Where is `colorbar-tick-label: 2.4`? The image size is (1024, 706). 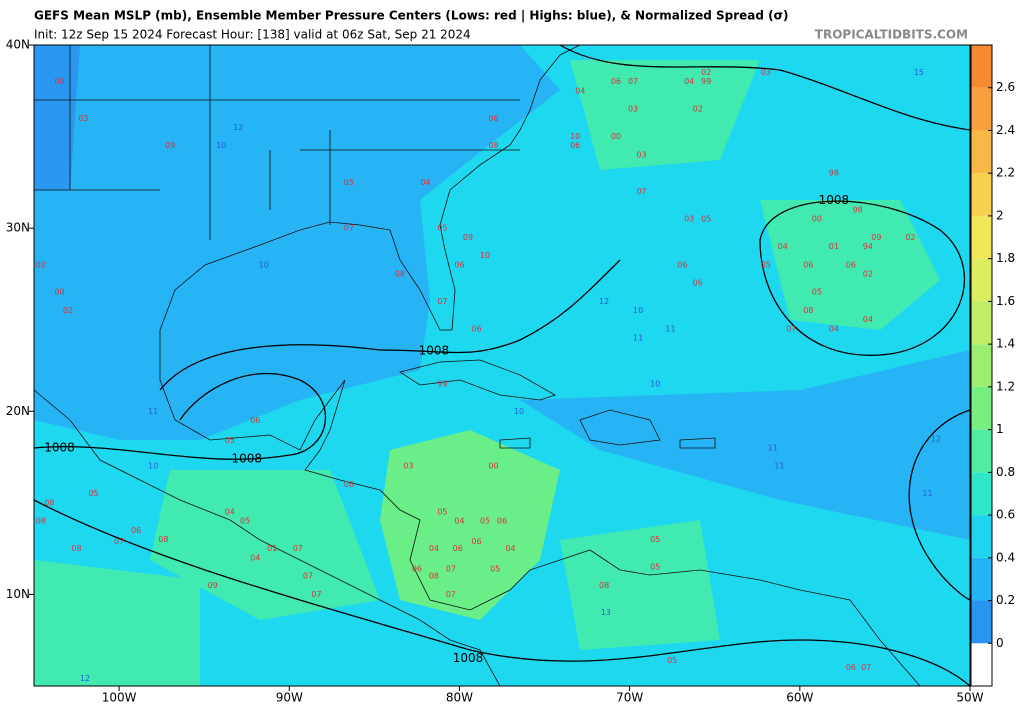 colorbar-tick-label: 2.4 is located at coordinates (1005, 130).